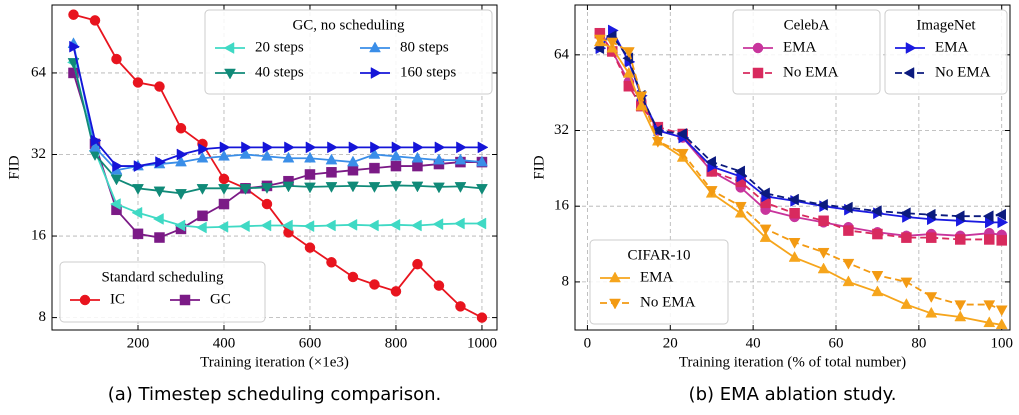 Image resolution: width=1019 pixels, height=415 pixels. What do you see at coordinates (561, 130) in the screenshot?
I see `y-tick-label: 32` at bounding box center [561, 130].